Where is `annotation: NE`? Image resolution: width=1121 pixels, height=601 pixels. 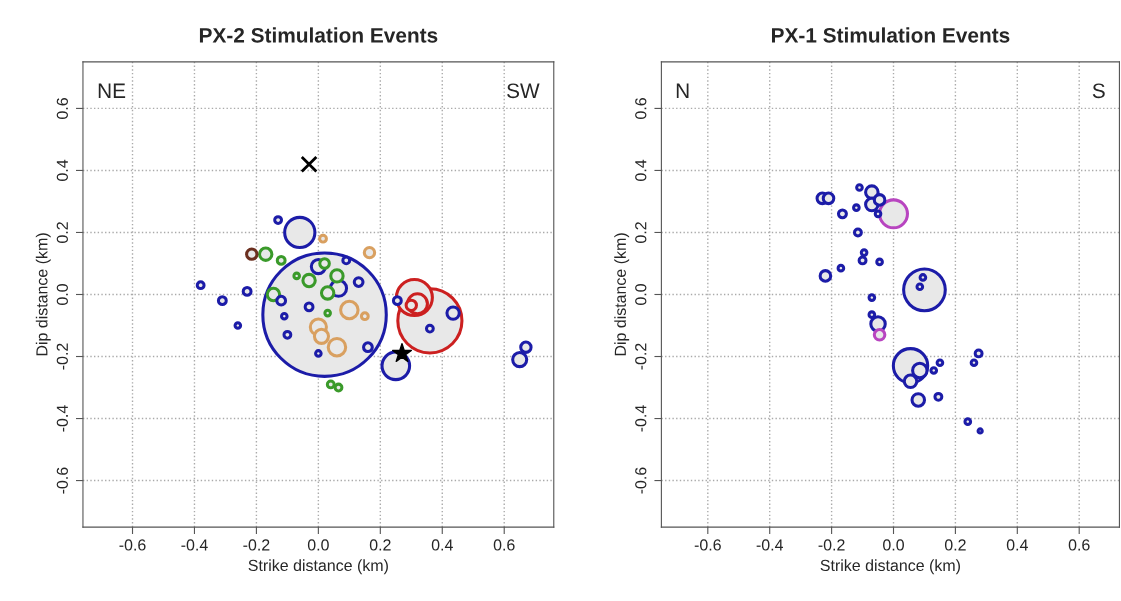 annotation: NE is located at coordinates (112, 90).